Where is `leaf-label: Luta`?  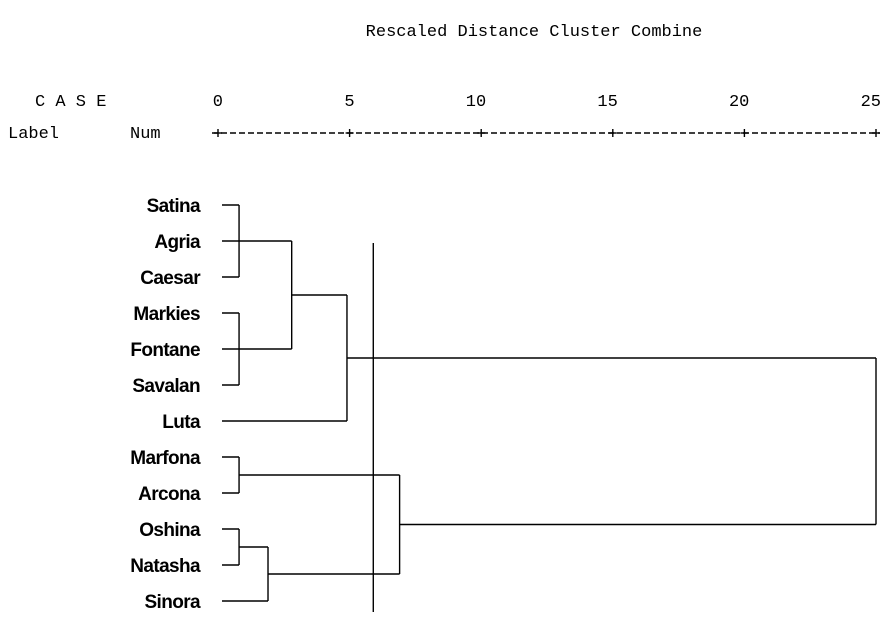
leaf-label: Luta is located at coordinates (181, 422).